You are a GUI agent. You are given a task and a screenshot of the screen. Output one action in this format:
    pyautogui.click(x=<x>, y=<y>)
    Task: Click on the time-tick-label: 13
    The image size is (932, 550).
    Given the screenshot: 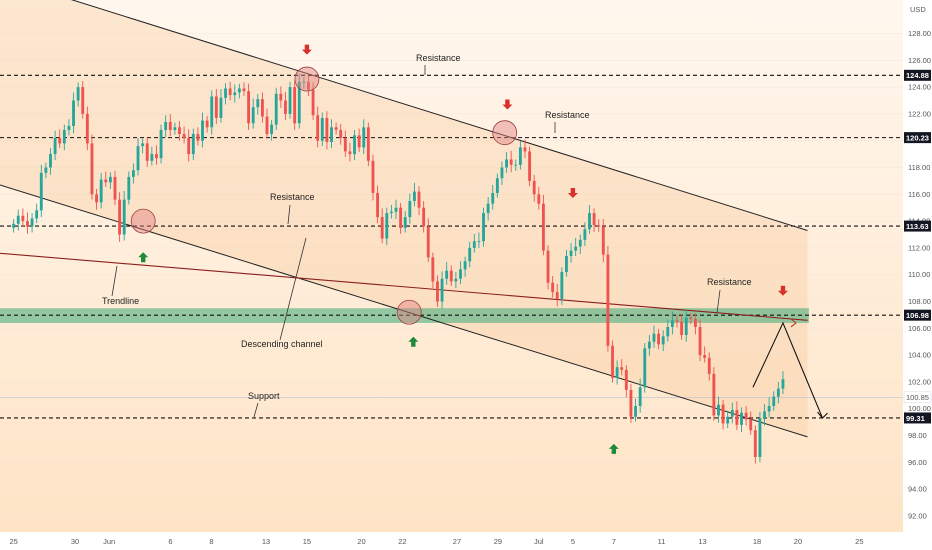 What is the action you would take?
    pyautogui.click(x=266, y=541)
    